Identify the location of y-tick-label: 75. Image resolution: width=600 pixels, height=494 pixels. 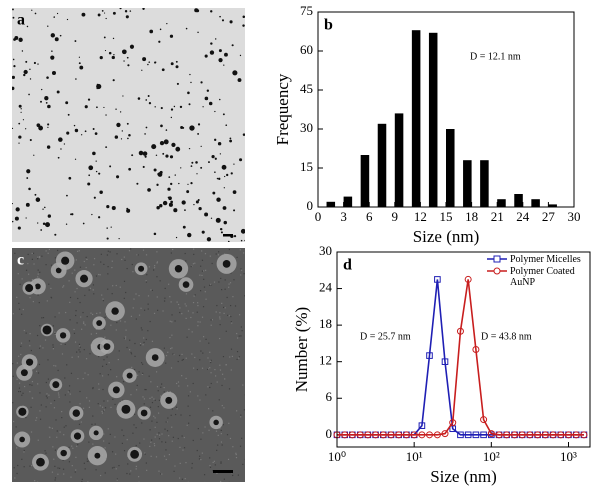
(306, 10).